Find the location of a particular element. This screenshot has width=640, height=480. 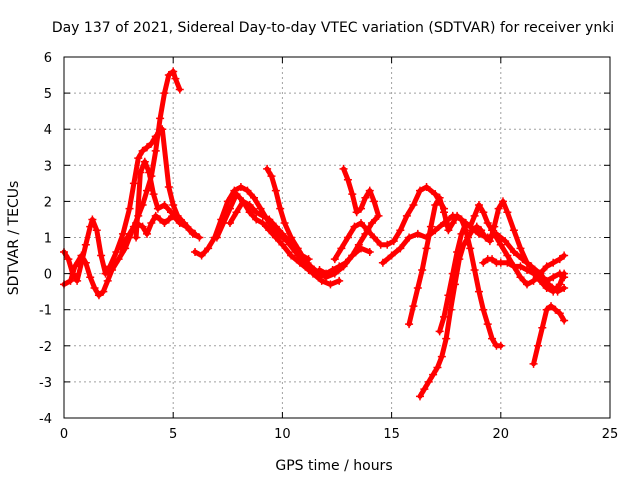

y-tick-label: 1 is located at coordinates (48, 239).